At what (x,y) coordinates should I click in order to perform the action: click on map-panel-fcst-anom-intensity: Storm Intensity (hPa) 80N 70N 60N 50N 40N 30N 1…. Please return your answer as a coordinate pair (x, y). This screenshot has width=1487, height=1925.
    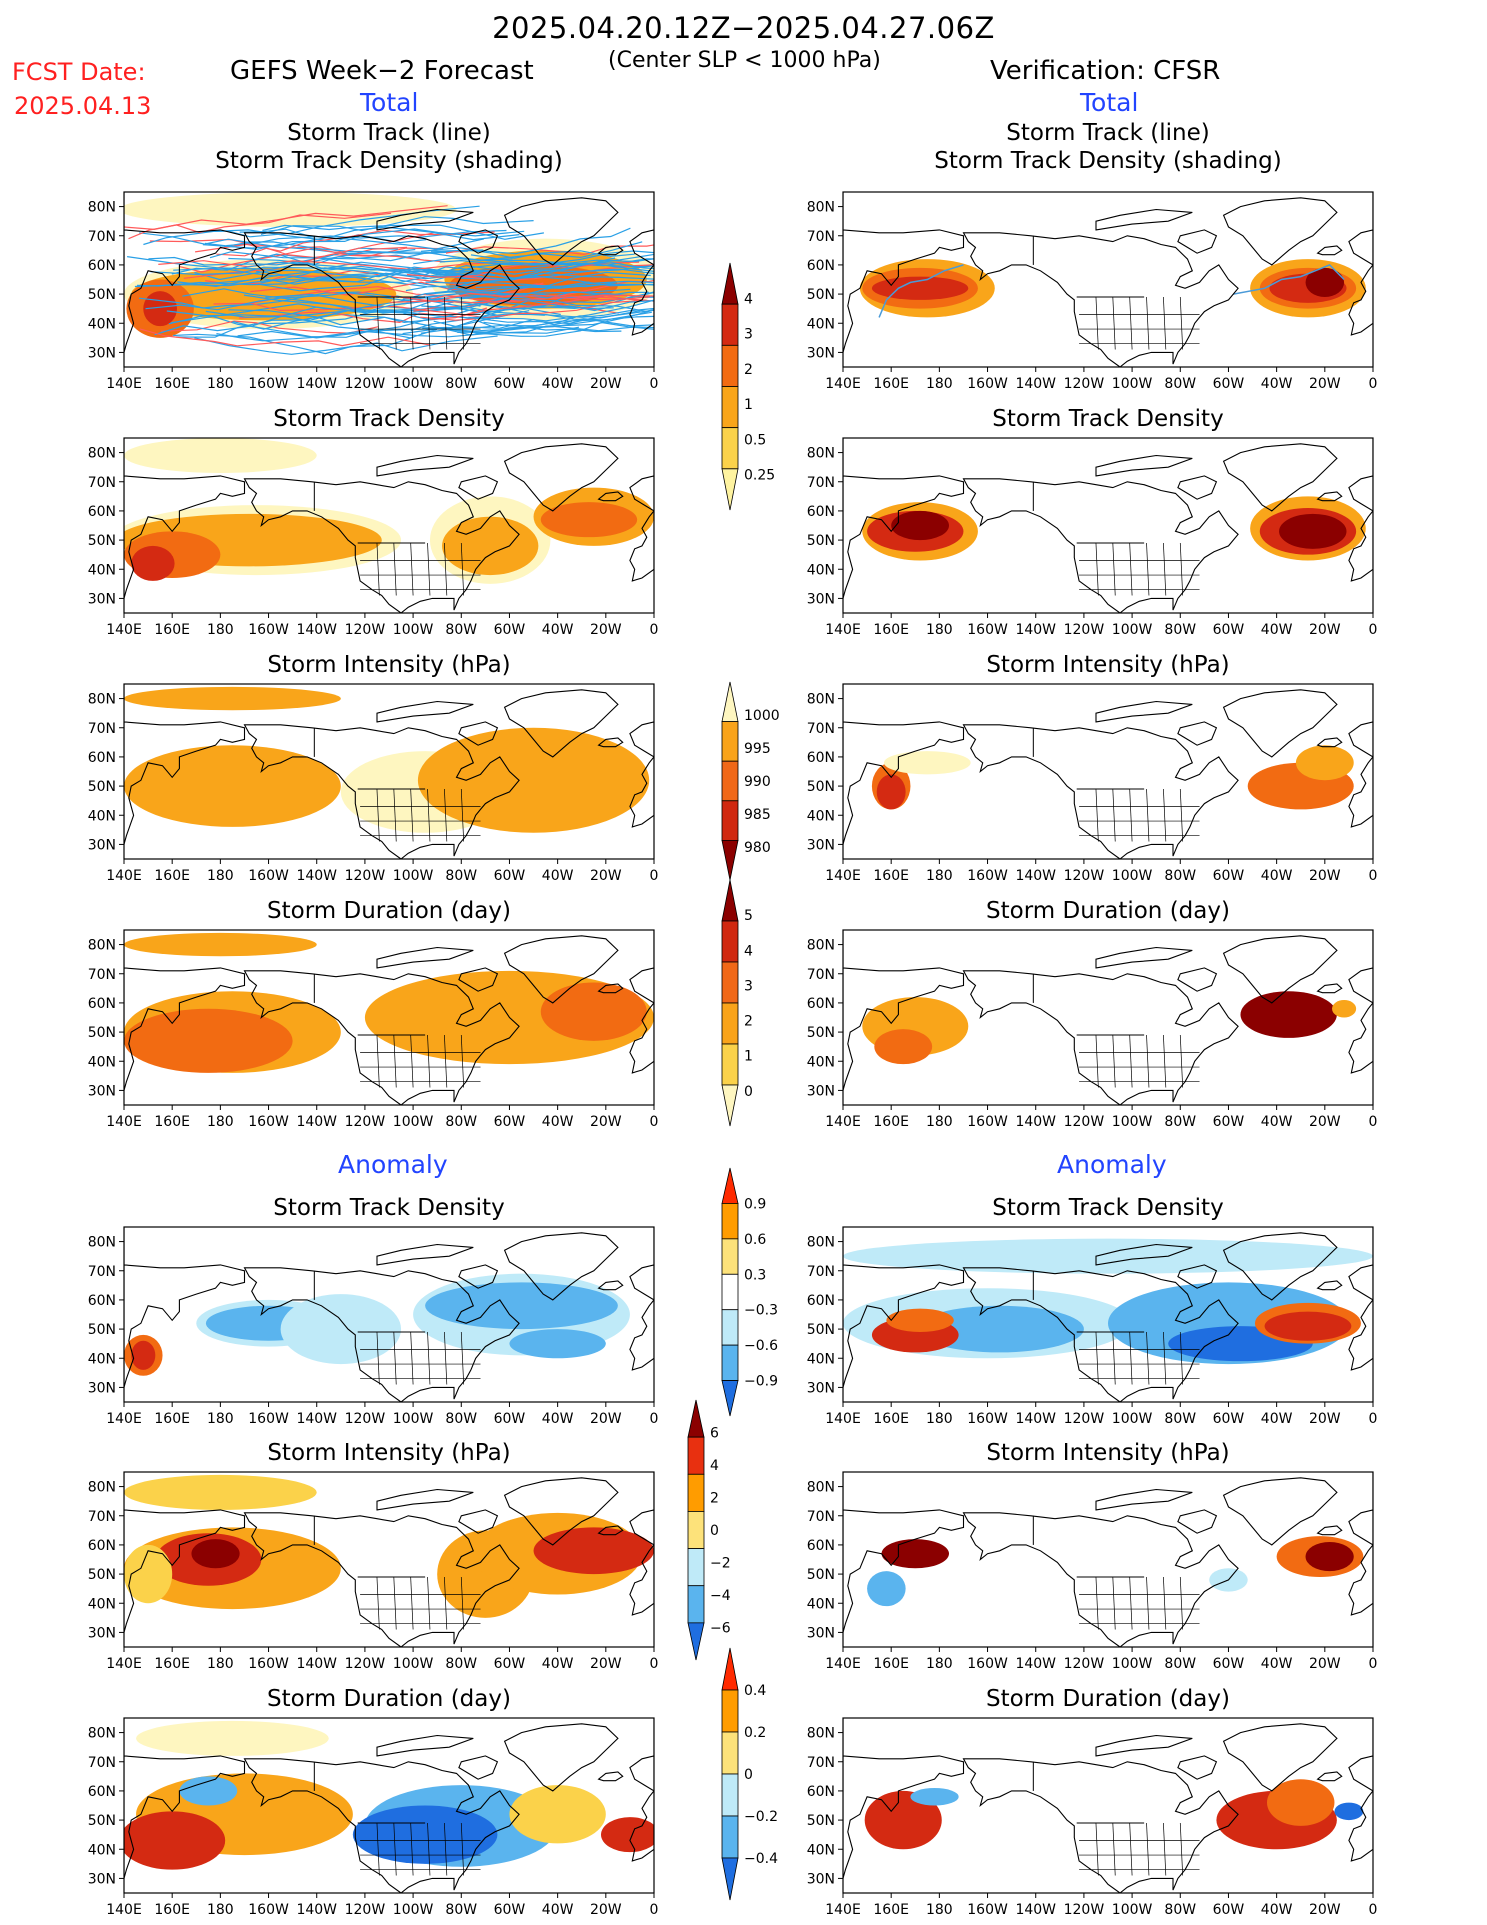
    Looking at the image, I should click on (373, 1556).